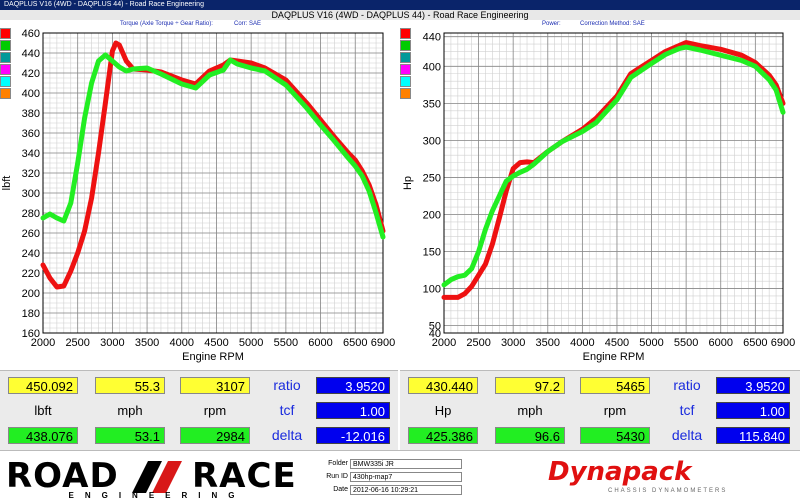  Describe the element at coordinates (668, 491) in the screenshot. I see `dynapack-tagline: CHASSIS DYNAMOMETERS` at that location.